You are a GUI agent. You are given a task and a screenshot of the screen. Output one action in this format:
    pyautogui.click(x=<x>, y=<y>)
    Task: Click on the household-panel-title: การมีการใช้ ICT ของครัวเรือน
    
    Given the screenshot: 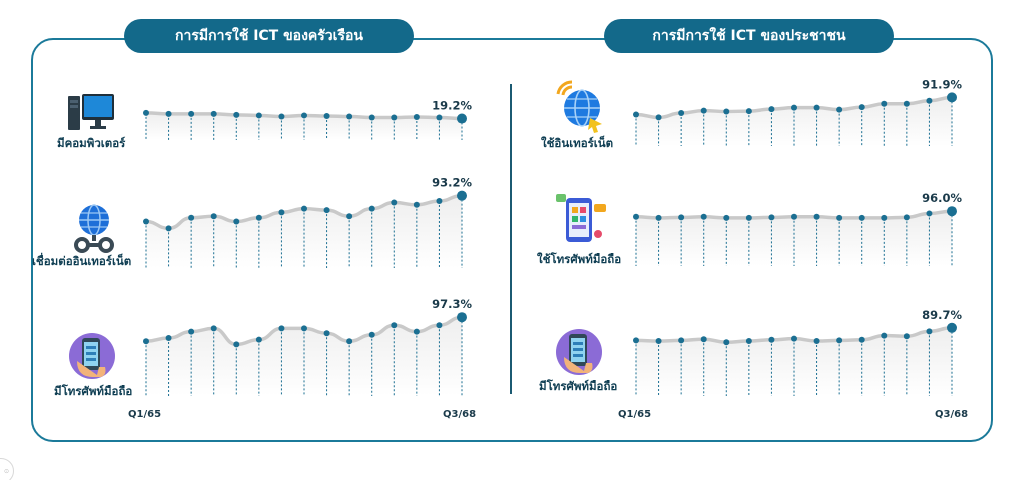 What is the action you would take?
    pyautogui.click(x=269, y=36)
    